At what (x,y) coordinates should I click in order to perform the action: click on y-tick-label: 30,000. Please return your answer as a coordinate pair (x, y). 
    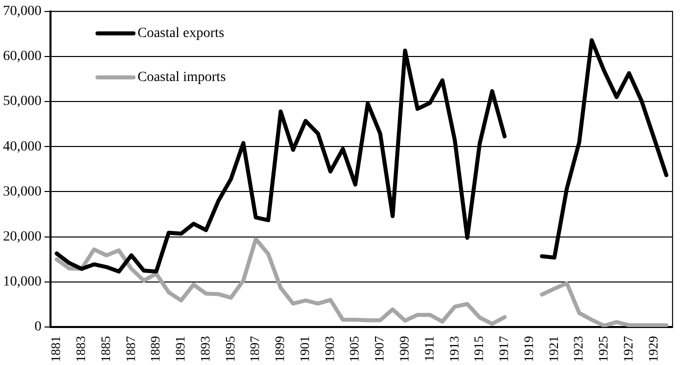
    Looking at the image, I should click on (22, 192).